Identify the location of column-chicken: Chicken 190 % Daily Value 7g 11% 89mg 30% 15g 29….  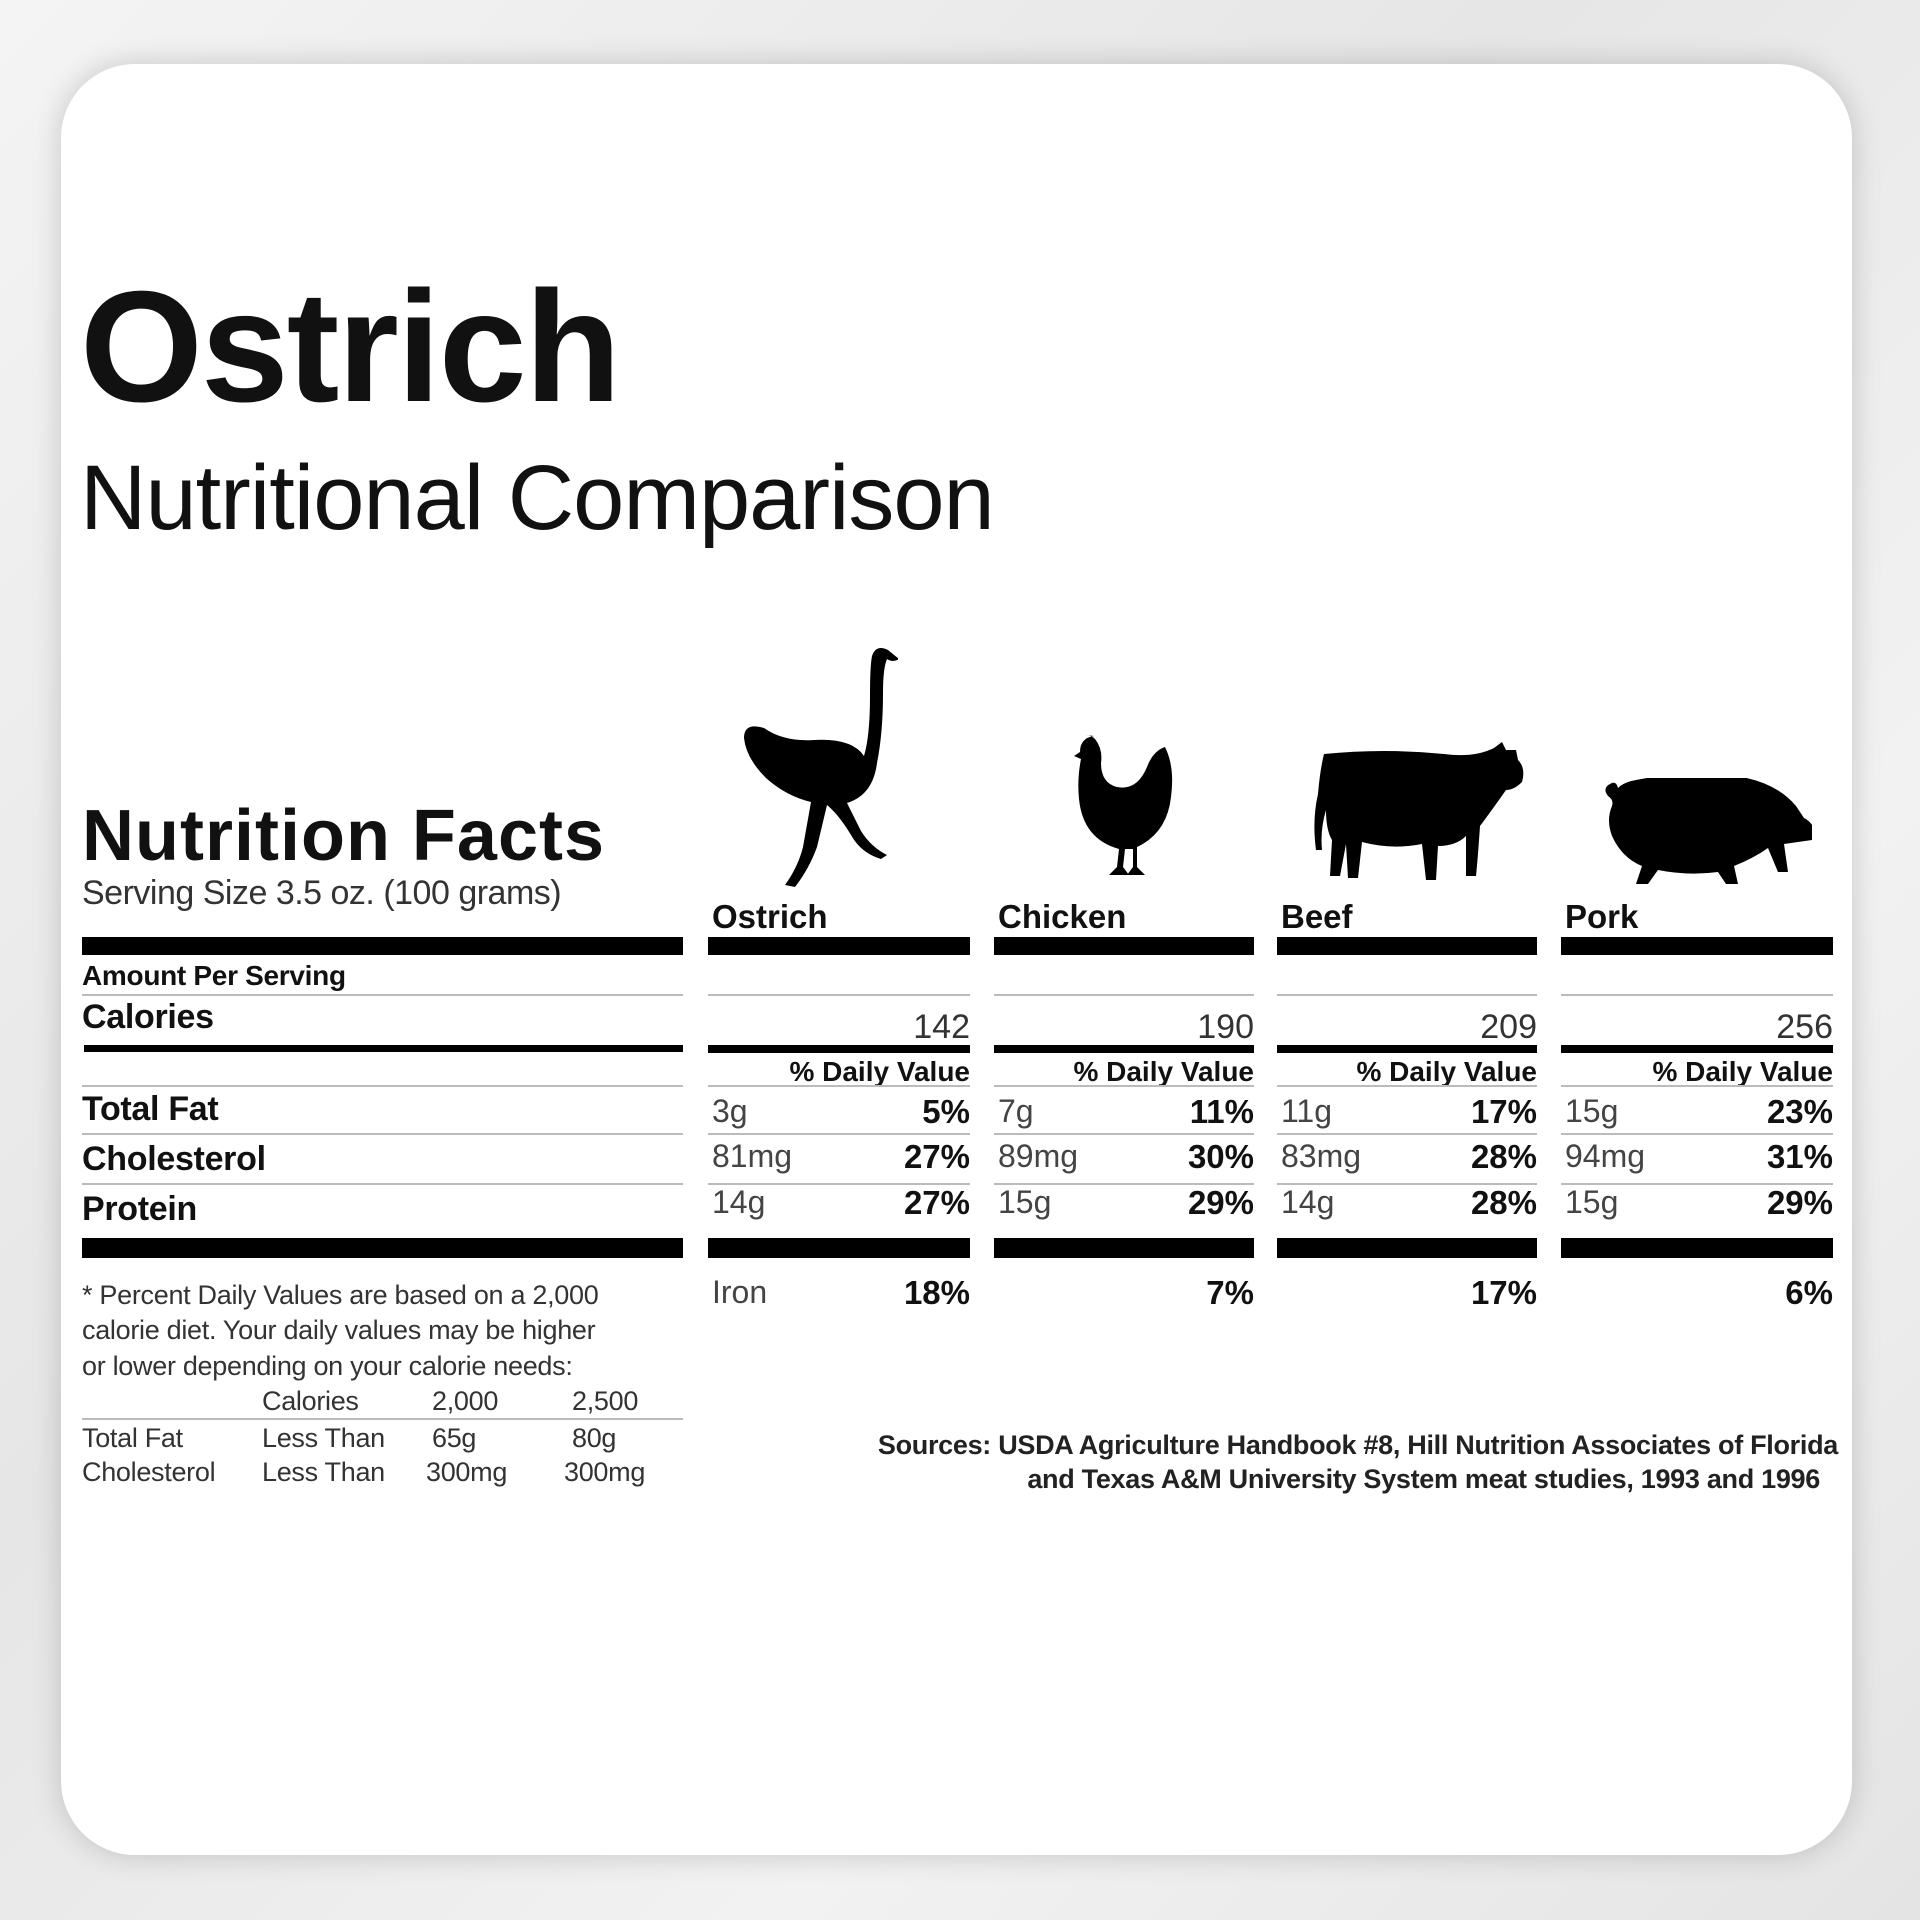
(1124, 700).